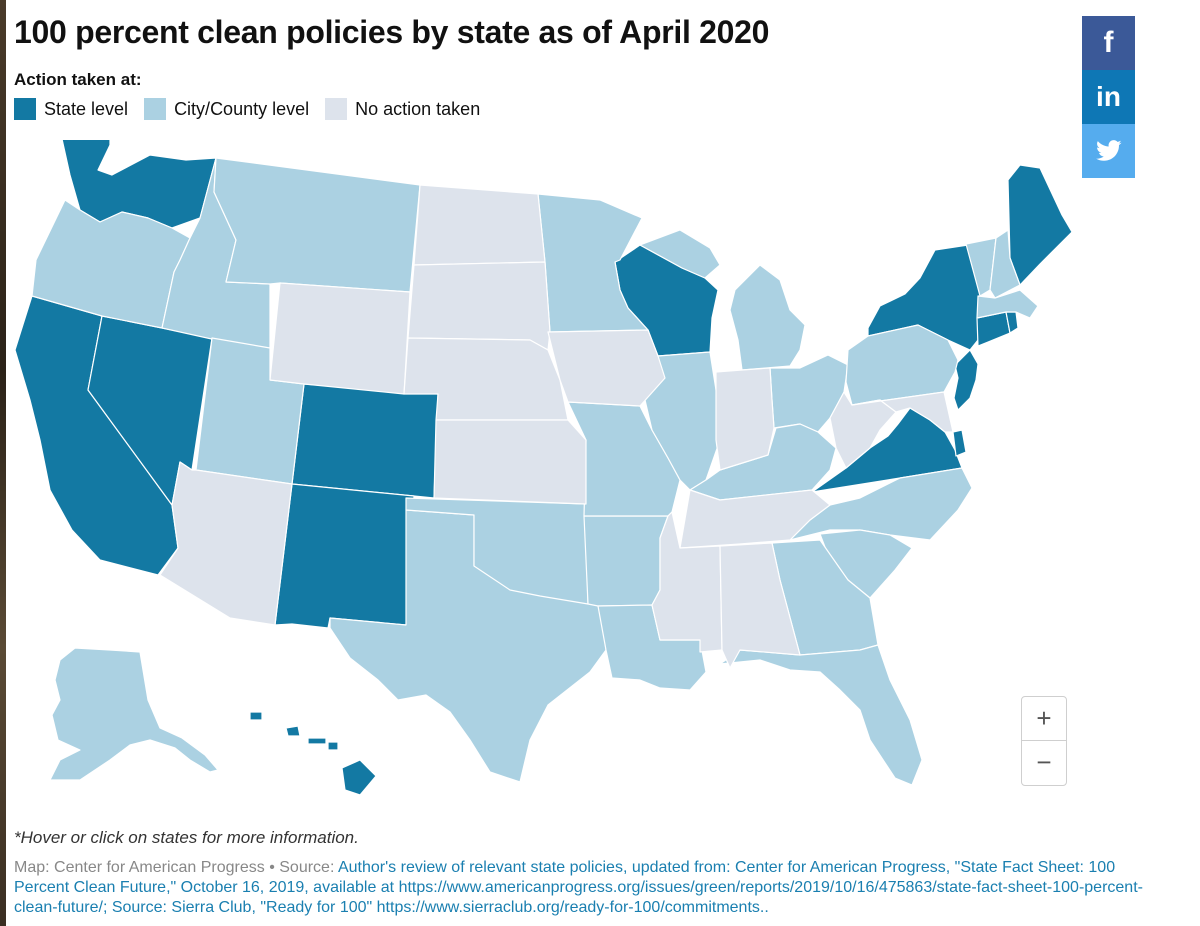 The height and width of the screenshot is (926, 1200). What do you see at coordinates (242, 108) in the screenshot?
I see `legend-label-city-county-level: City/County level` at bounding box center [242, 108].